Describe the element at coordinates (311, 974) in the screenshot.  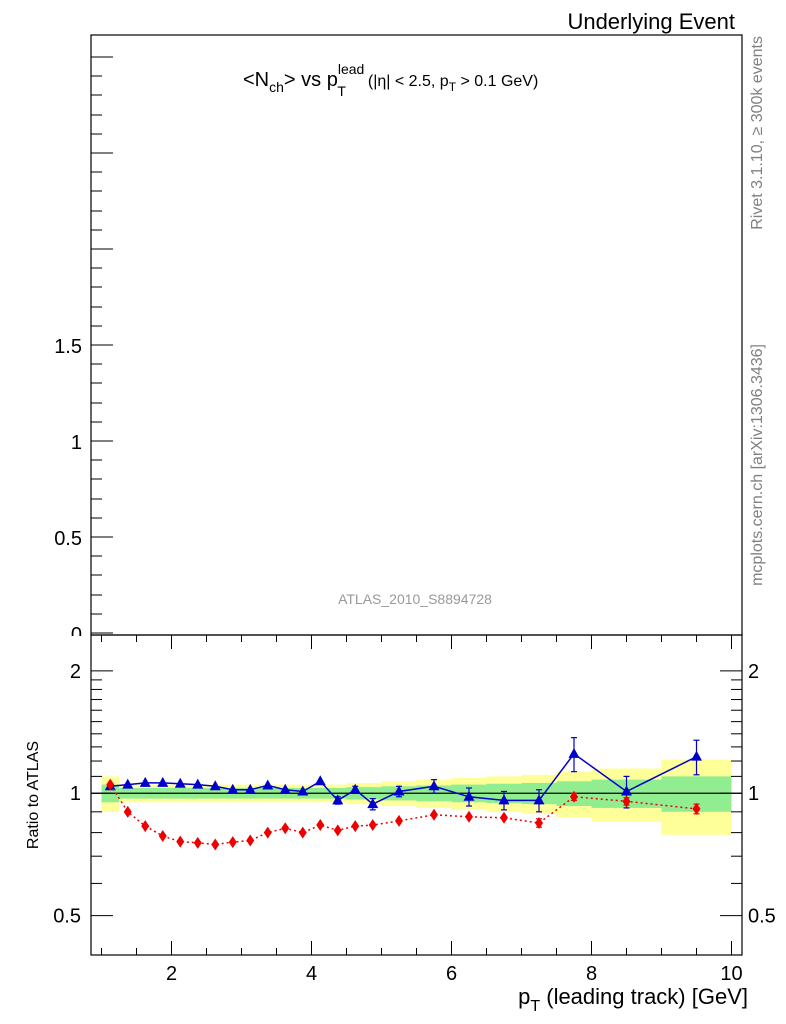
I see `x-tick-label: 4` at that location.